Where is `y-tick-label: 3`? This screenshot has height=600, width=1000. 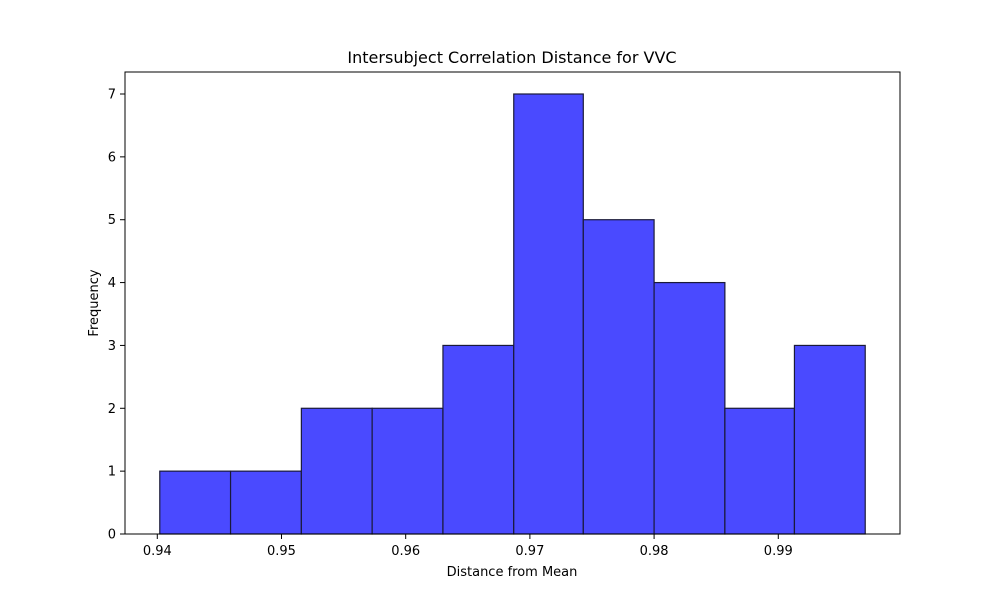 y-tick-label: 3 is located at coordinates (112, 346).